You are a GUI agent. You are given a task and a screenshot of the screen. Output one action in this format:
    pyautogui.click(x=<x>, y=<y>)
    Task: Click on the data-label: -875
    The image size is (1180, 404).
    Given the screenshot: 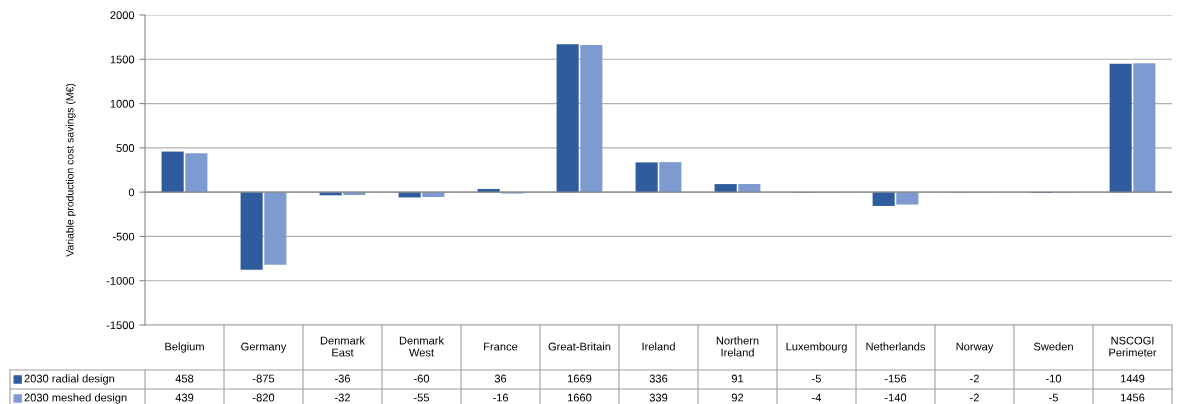 What is the action you would take?
    pyautogui.click(x=263, y=378)
    